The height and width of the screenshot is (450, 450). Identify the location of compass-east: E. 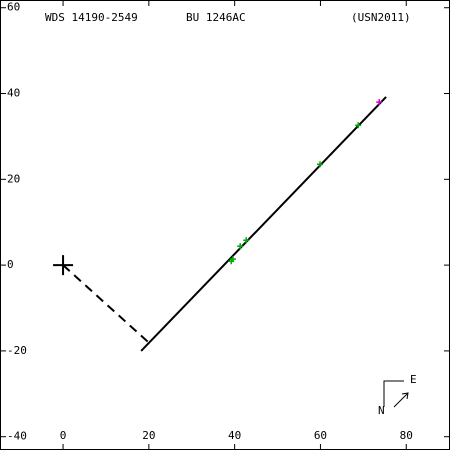
(413, 379).